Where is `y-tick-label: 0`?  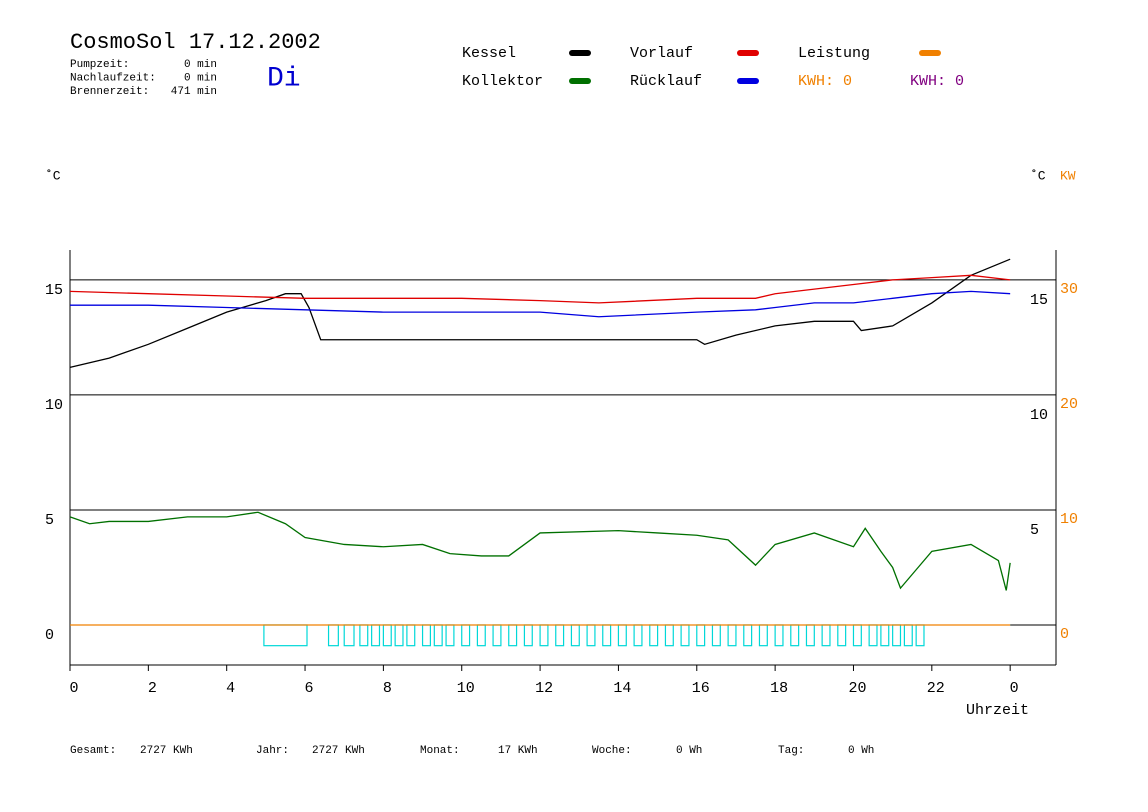
y-tick-label: 0 is located at coordinates (49, 635).